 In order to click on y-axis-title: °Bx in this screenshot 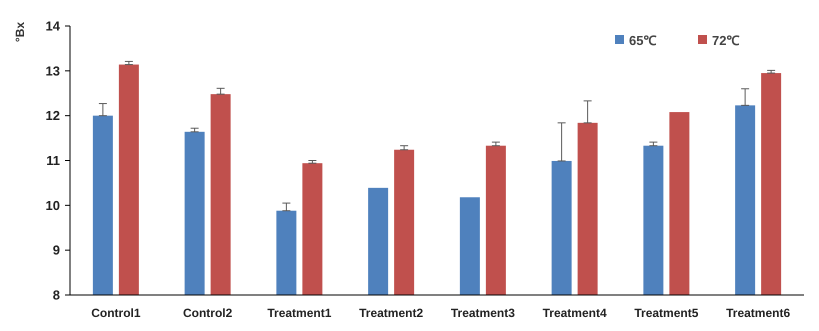, I will do `click(20, 32)`.